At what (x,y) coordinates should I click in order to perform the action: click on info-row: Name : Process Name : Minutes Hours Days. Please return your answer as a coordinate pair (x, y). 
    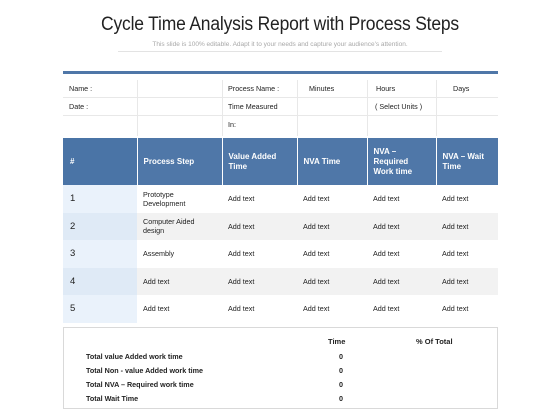
    Looking at the image, I should click on (280, 89).